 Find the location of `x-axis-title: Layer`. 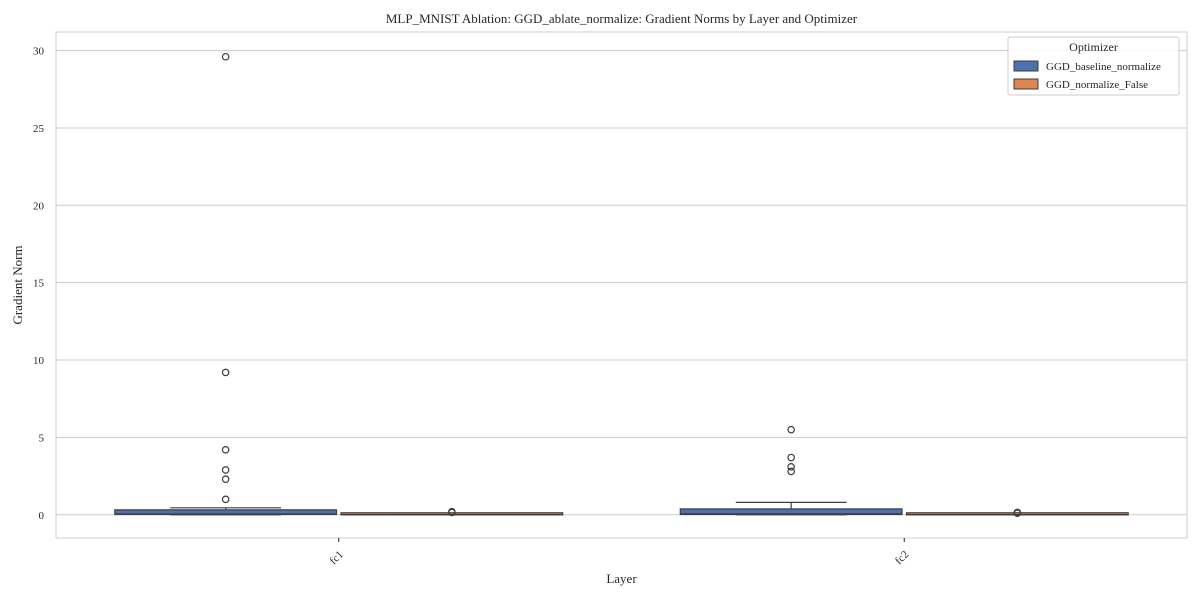

x-axis-title: Layer is located at coordinates (621, 578).